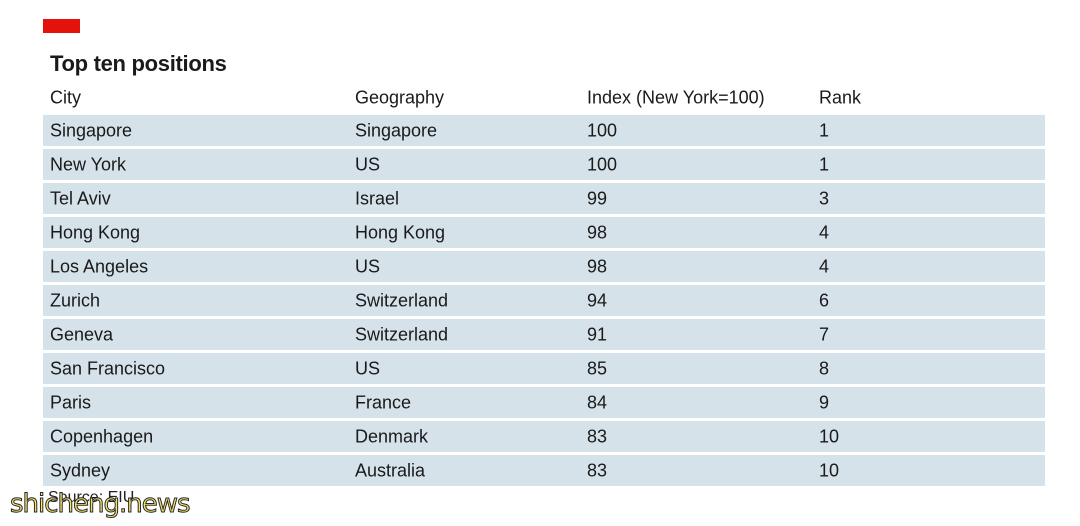 This screenshot has height=526, width=1080. I want to click on table-row: Singapore Singapore 100 1, so click(544, 130).